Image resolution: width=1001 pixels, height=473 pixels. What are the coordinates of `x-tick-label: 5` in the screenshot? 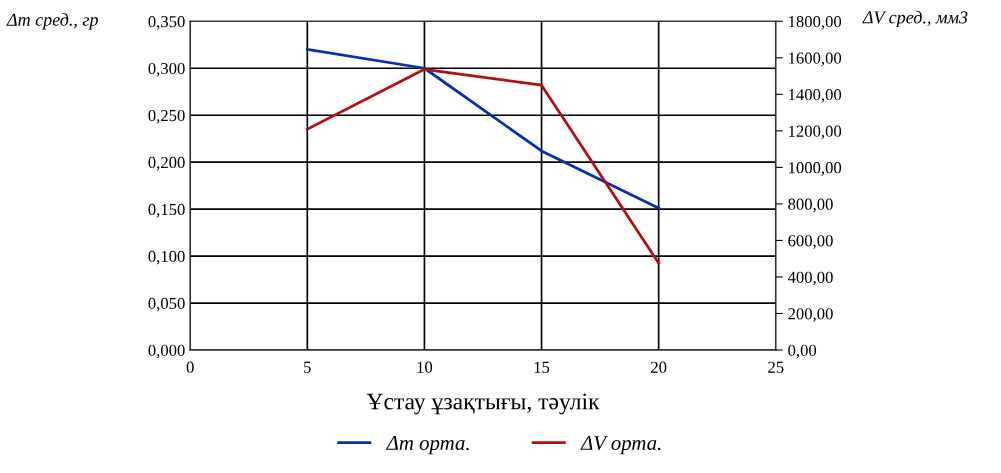 It's located at (307, 367).